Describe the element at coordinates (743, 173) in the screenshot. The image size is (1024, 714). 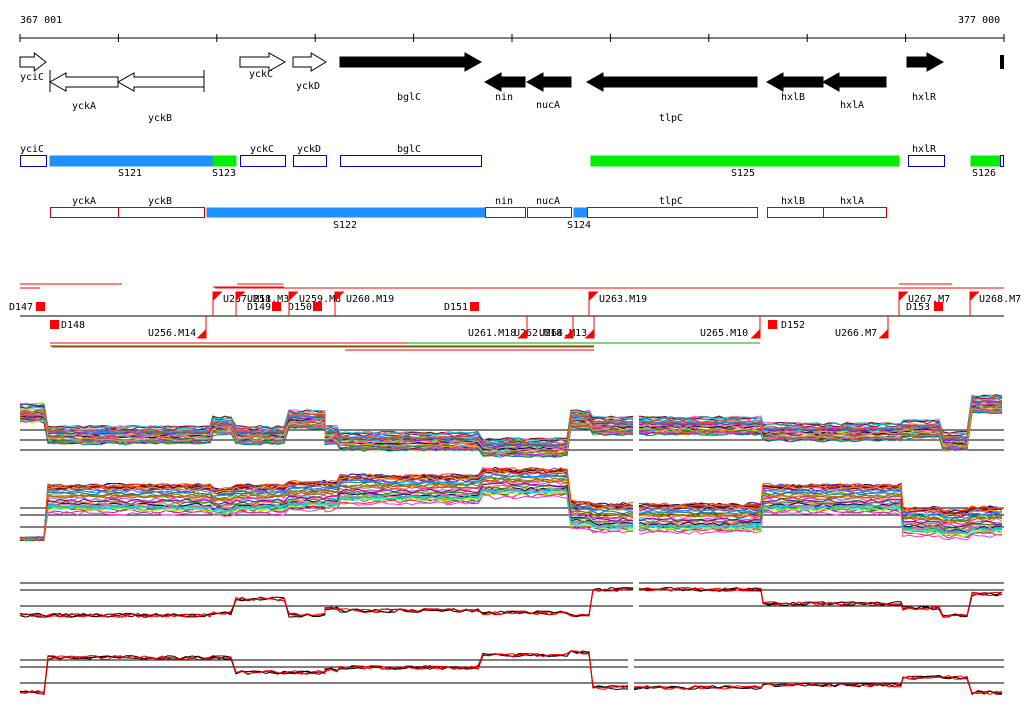
I see `segment-label-S125: S125` at that location.